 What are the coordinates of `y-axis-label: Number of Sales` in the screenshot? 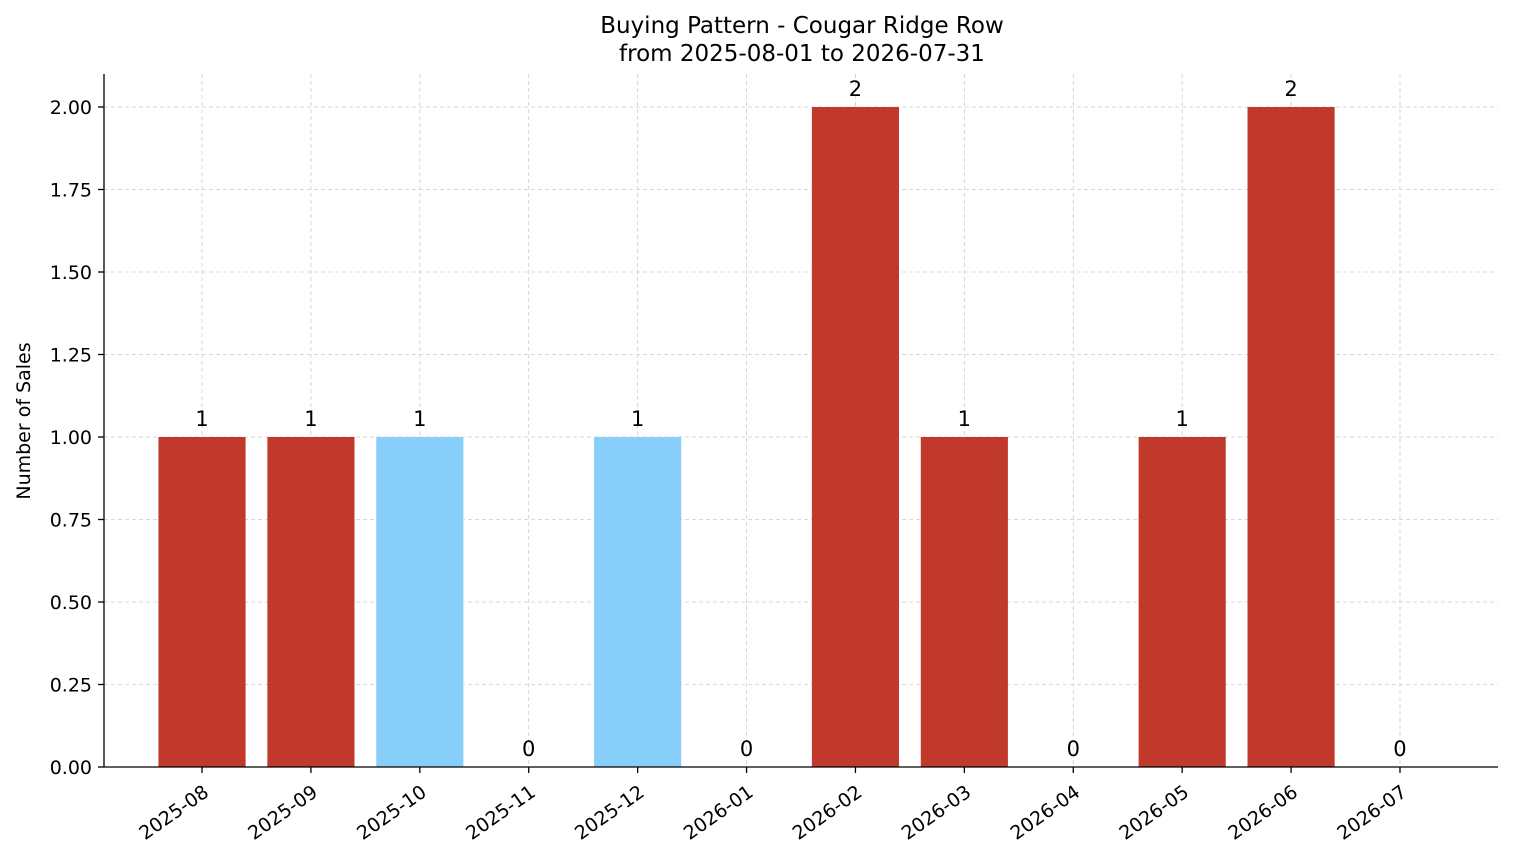 It's located at (24, 420).